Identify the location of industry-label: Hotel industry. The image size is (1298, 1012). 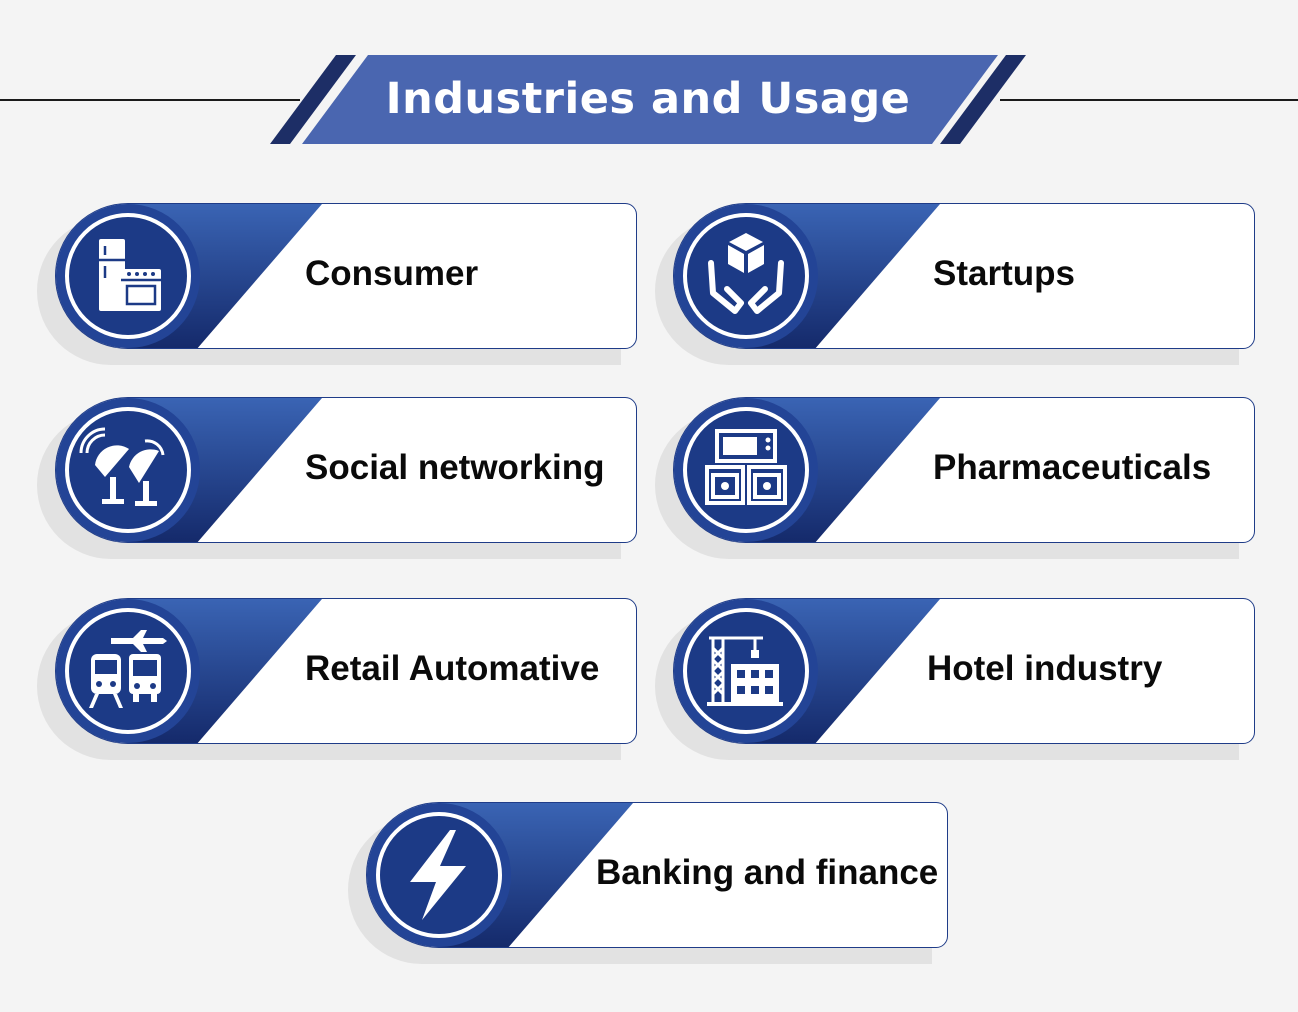
(1045, 668).